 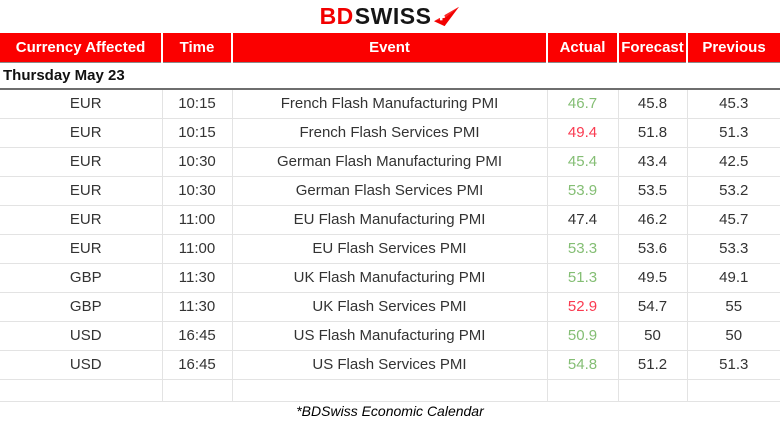 I want to click on empty-row, so click(x=390, y=390).